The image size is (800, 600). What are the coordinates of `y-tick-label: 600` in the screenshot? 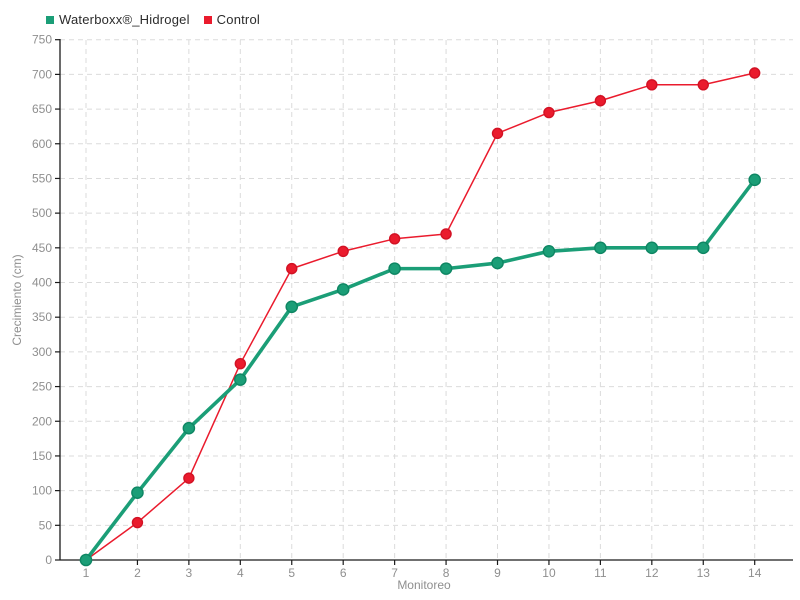 It's located at (42, 144).